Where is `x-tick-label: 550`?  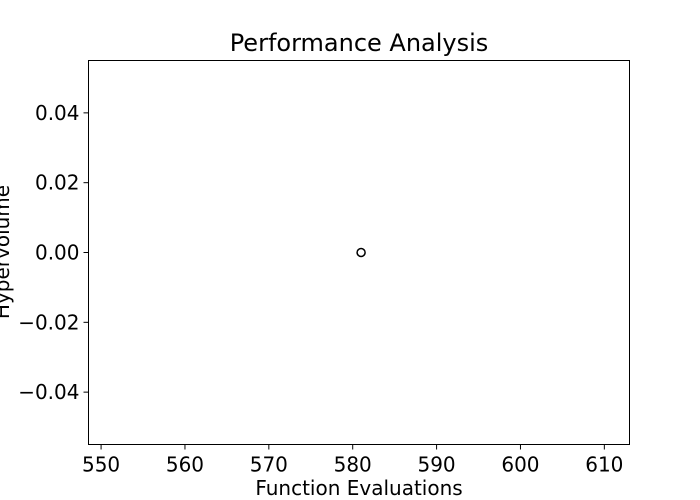
x-tick-label: 550 is located at coordinates (101, 465).